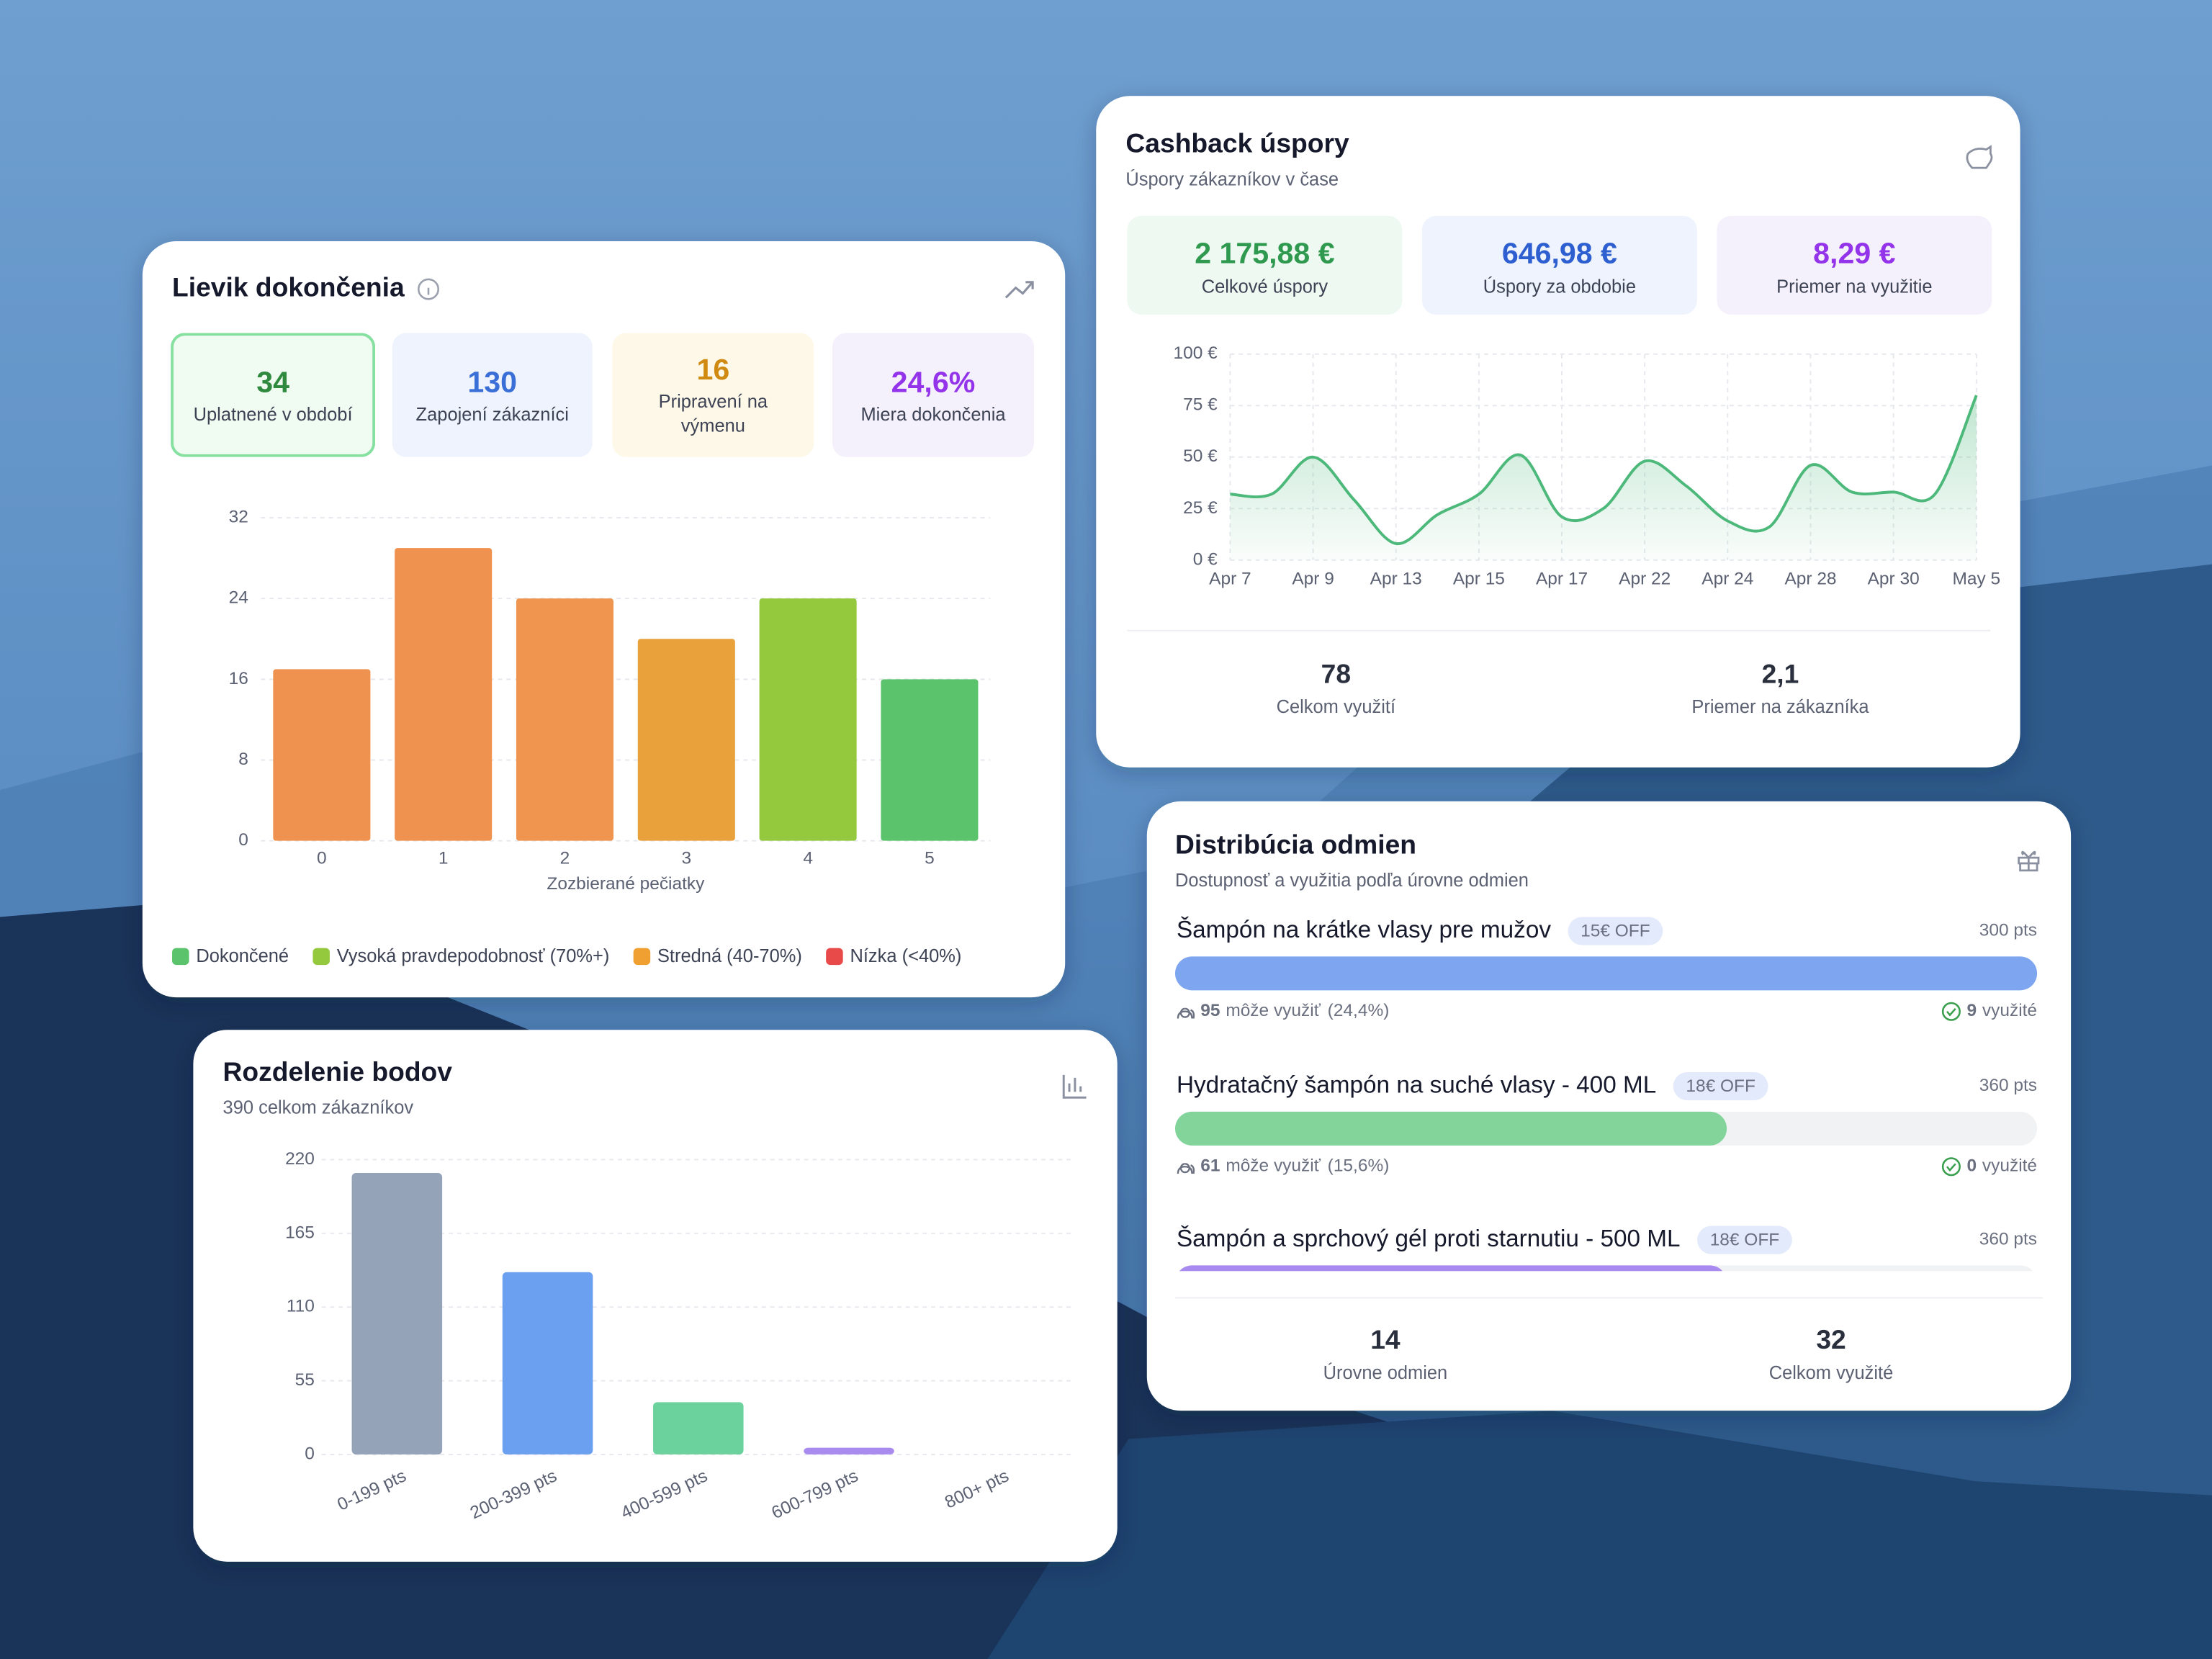 The image size is (2212, 1659). Describe the element at coordinates (1074, 1086) in the screenshot. I see `chart-icon` at that location.